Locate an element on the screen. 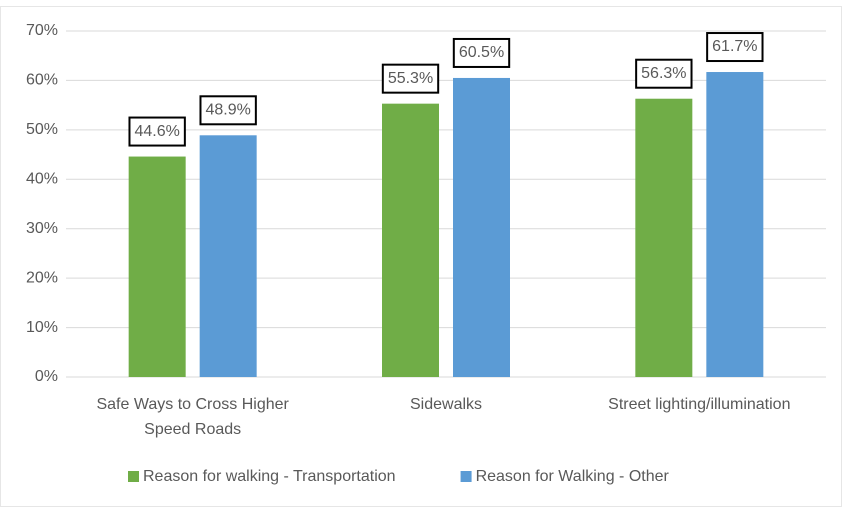 The width and height of the screenshot is (842, 507). y-tick-label: 60% is located at coordinates (42, 80).